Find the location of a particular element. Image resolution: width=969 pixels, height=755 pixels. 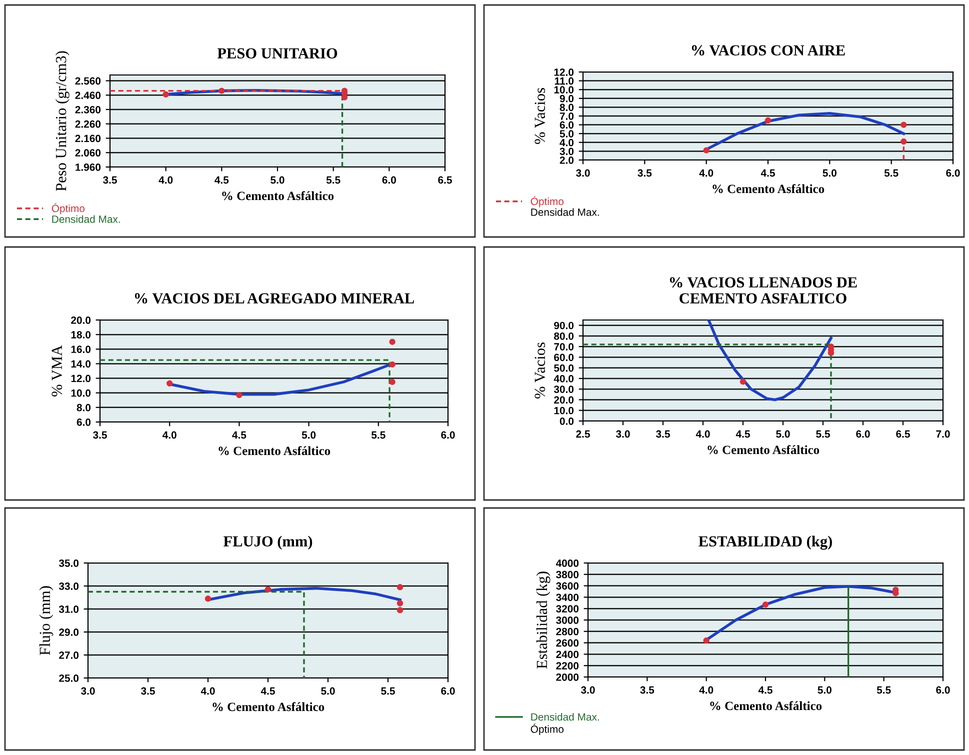

y-tick-label: 70.0 is located at coordinates (564, 346).